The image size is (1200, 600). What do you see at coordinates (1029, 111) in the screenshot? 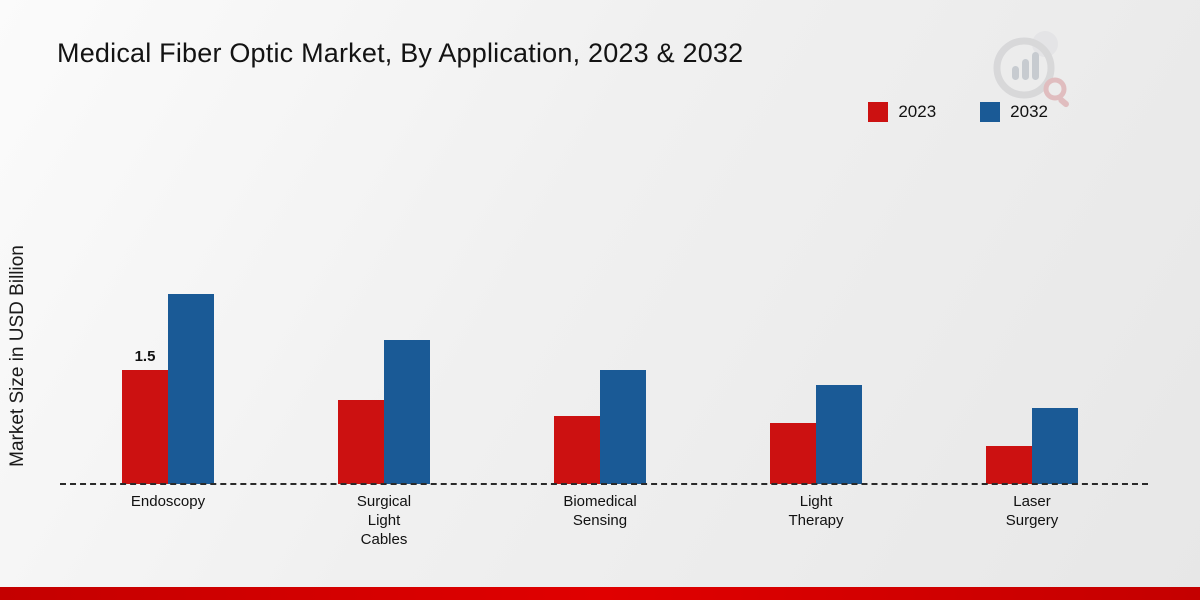
I see `legend-label-2032: 2032` at bounding box center [1029, 111].